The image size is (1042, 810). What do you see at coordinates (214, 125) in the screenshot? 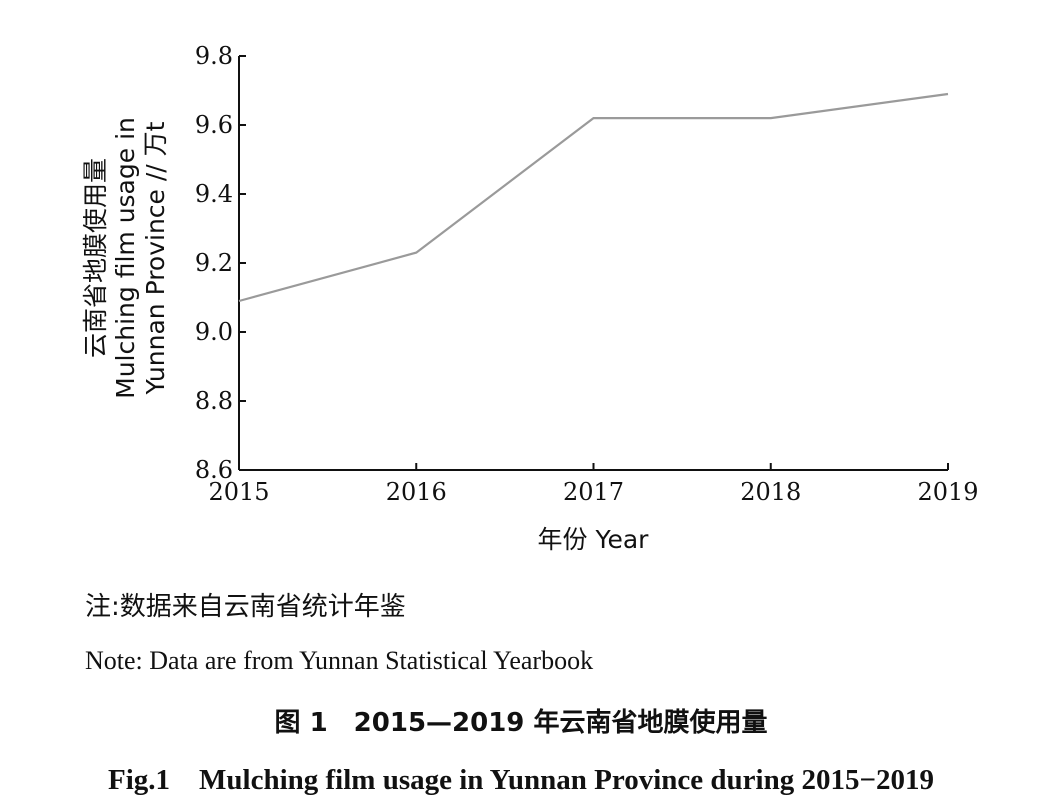
I see `y-tick-label: 9.6` at bounding box center [214, 125].